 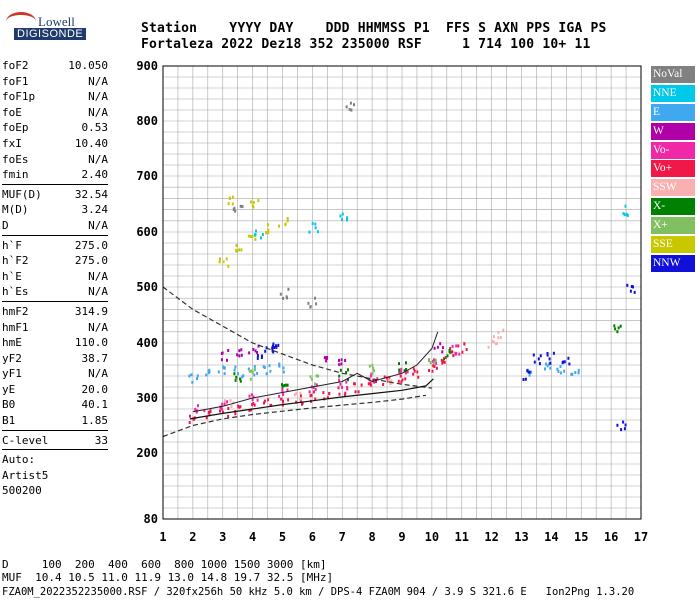 What do you see at coordinates (55, 312) in the screenshot?
I see `param-row: hmF2 314.9` at bounding box center [55, 312].